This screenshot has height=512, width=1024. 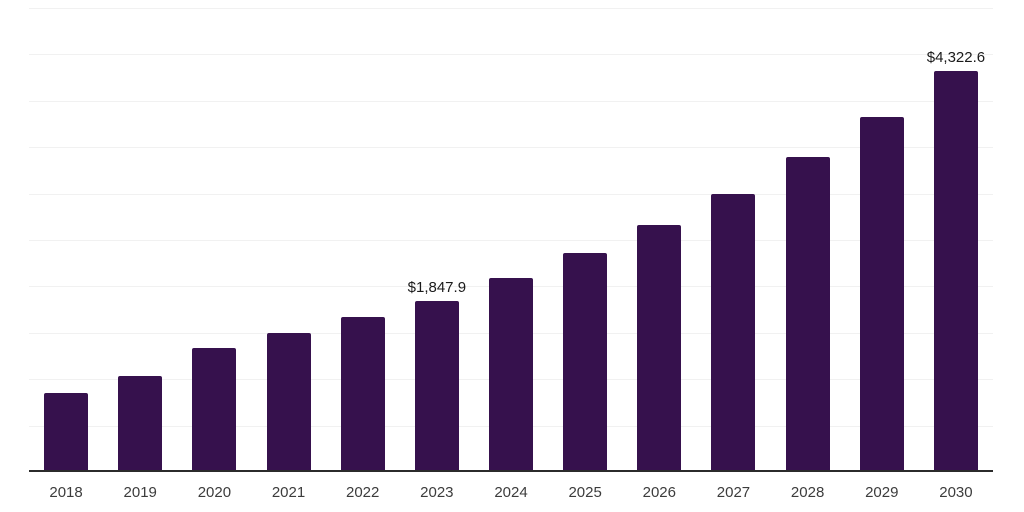 I want to click on bar-2028, so click(x=807, y=314).